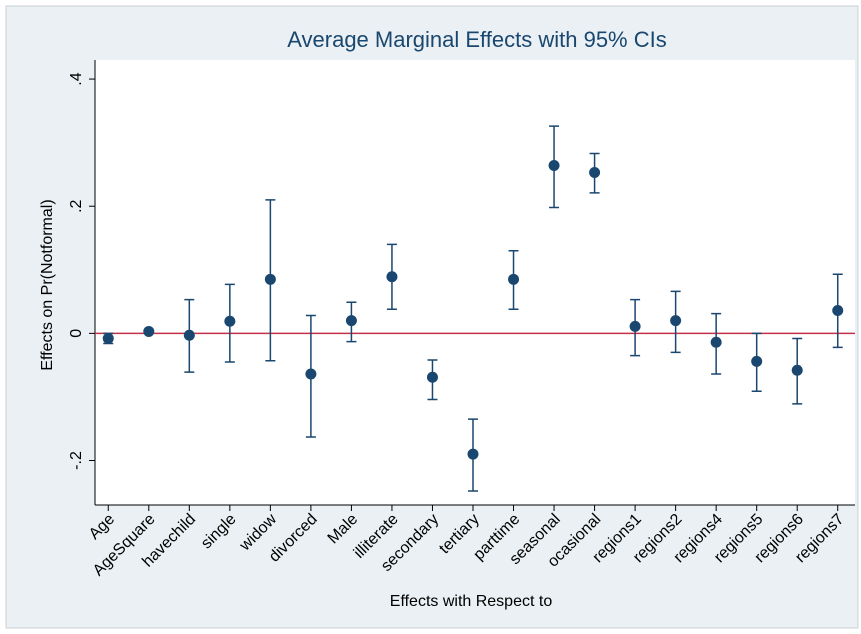  Describe the element at coordinates (76, 460) in the screenshot. I see `y-tick-label: -.2` at that location.